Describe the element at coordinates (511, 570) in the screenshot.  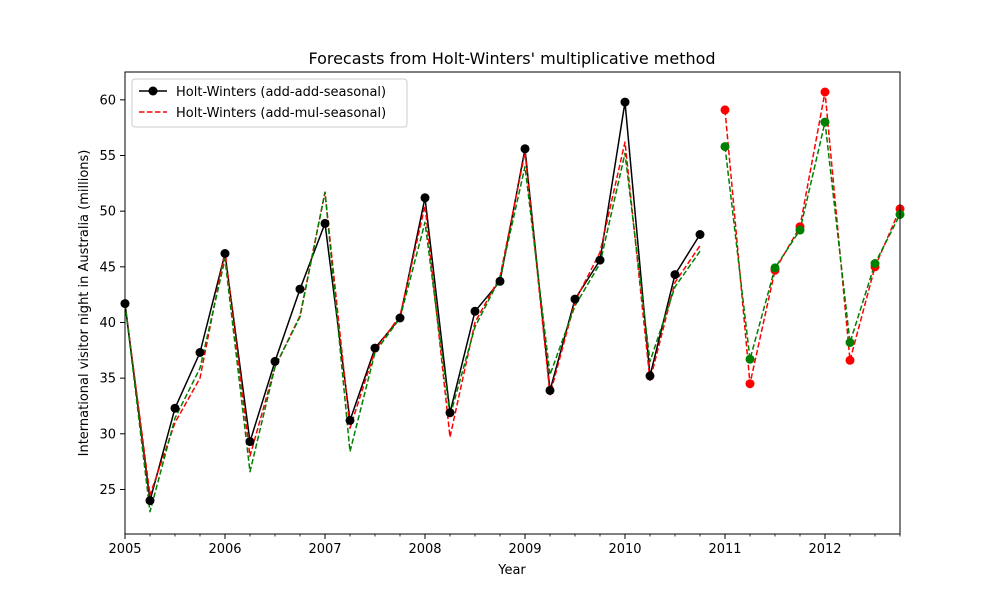
I see `x-axis-label: Year` at that location.